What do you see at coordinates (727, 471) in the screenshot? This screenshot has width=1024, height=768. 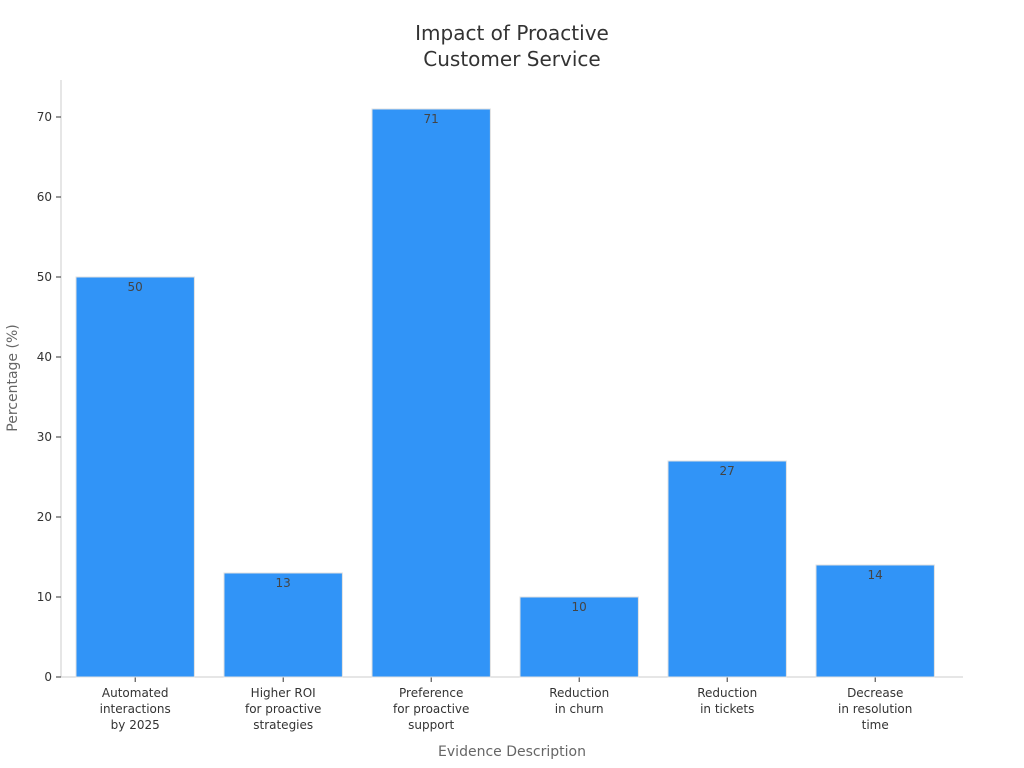 I see `bar-value-label: 27` at bounding box center [727, 471].